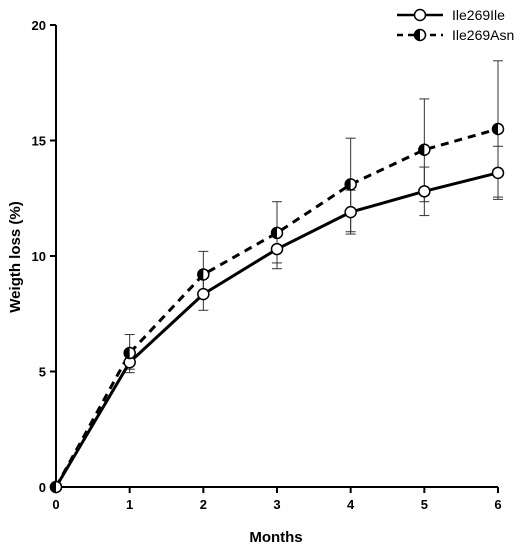  I want to click on x-tick-label: 1, so click(129, 504).